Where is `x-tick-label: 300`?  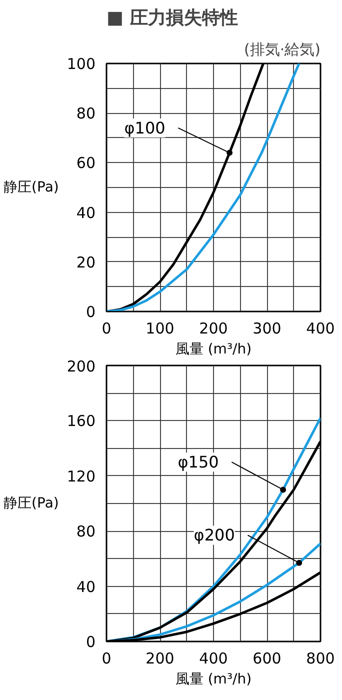
x-tick-label: 300 is located at coordinates (267, 329).